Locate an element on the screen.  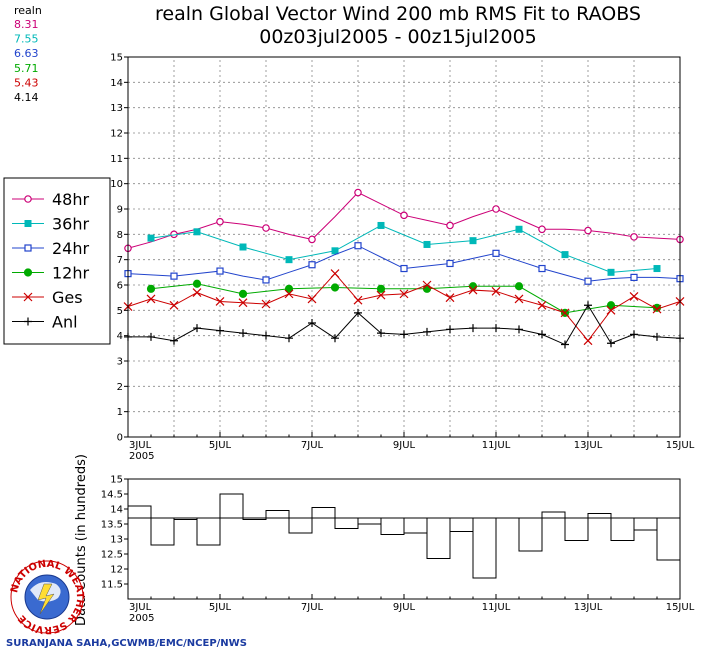
y-tick-label: 8 is located at coordinates (120, 235).